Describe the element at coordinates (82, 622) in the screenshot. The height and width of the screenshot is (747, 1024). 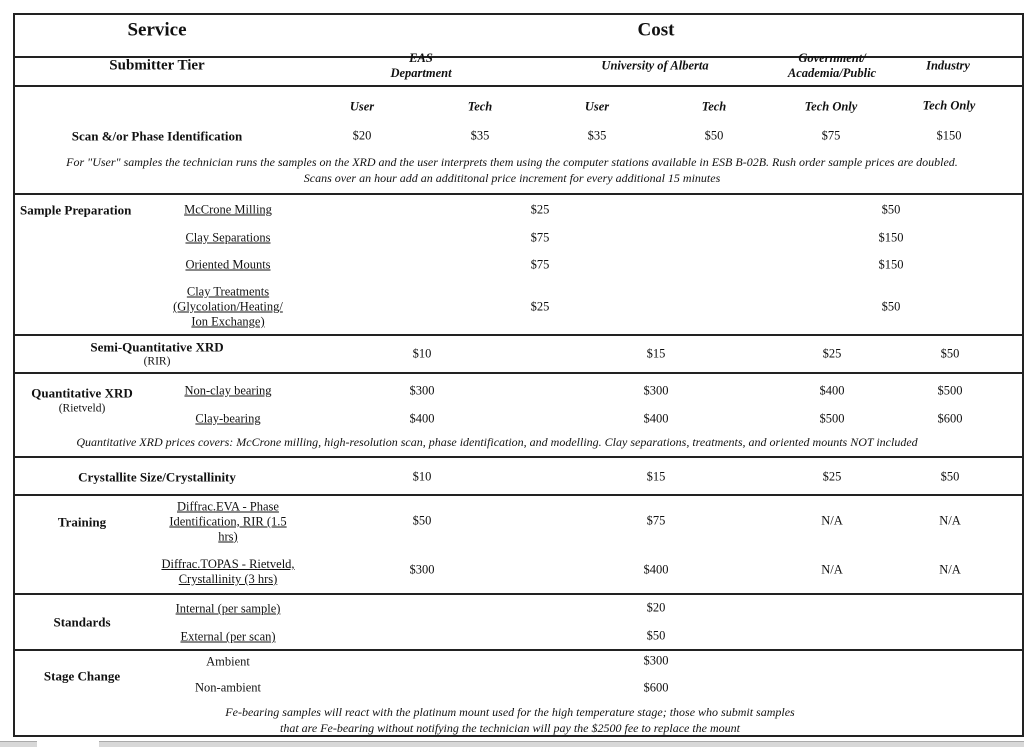
I see `standards-label: Standards` at that location.